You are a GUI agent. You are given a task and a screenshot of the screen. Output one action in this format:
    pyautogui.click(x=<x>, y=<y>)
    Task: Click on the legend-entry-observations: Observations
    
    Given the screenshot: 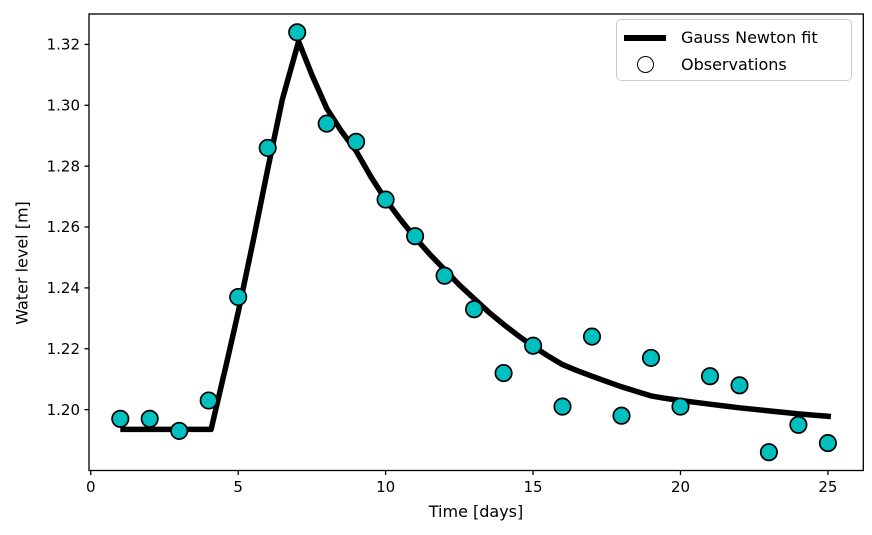 What is the action you would take?
    pyautogui.click(x=734, y=64)
    